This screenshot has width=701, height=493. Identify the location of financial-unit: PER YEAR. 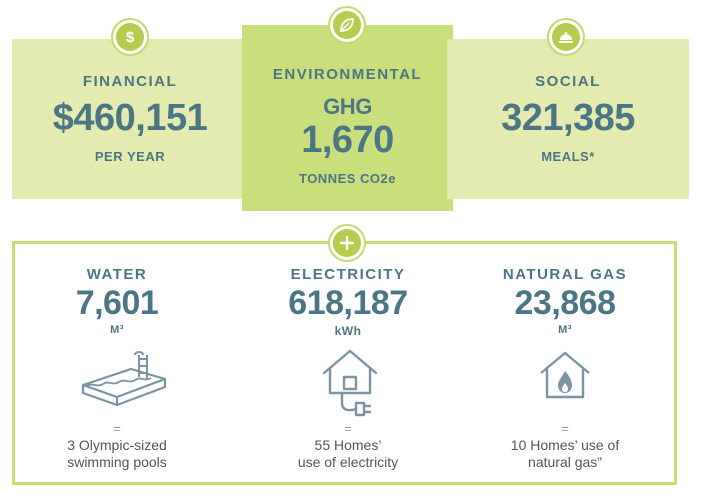
(130, 156).